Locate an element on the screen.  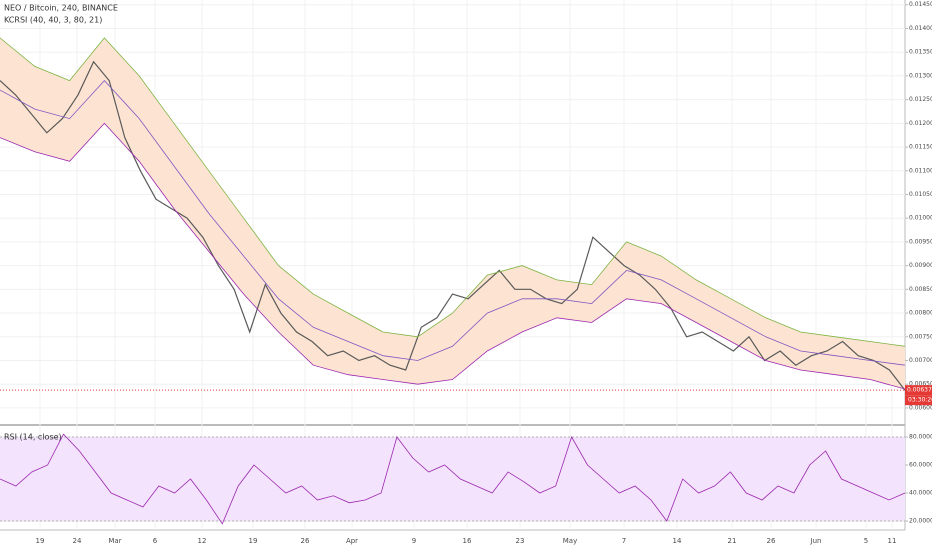
rsi-title: RSI (14, close) is located at coordinates (33, 437).